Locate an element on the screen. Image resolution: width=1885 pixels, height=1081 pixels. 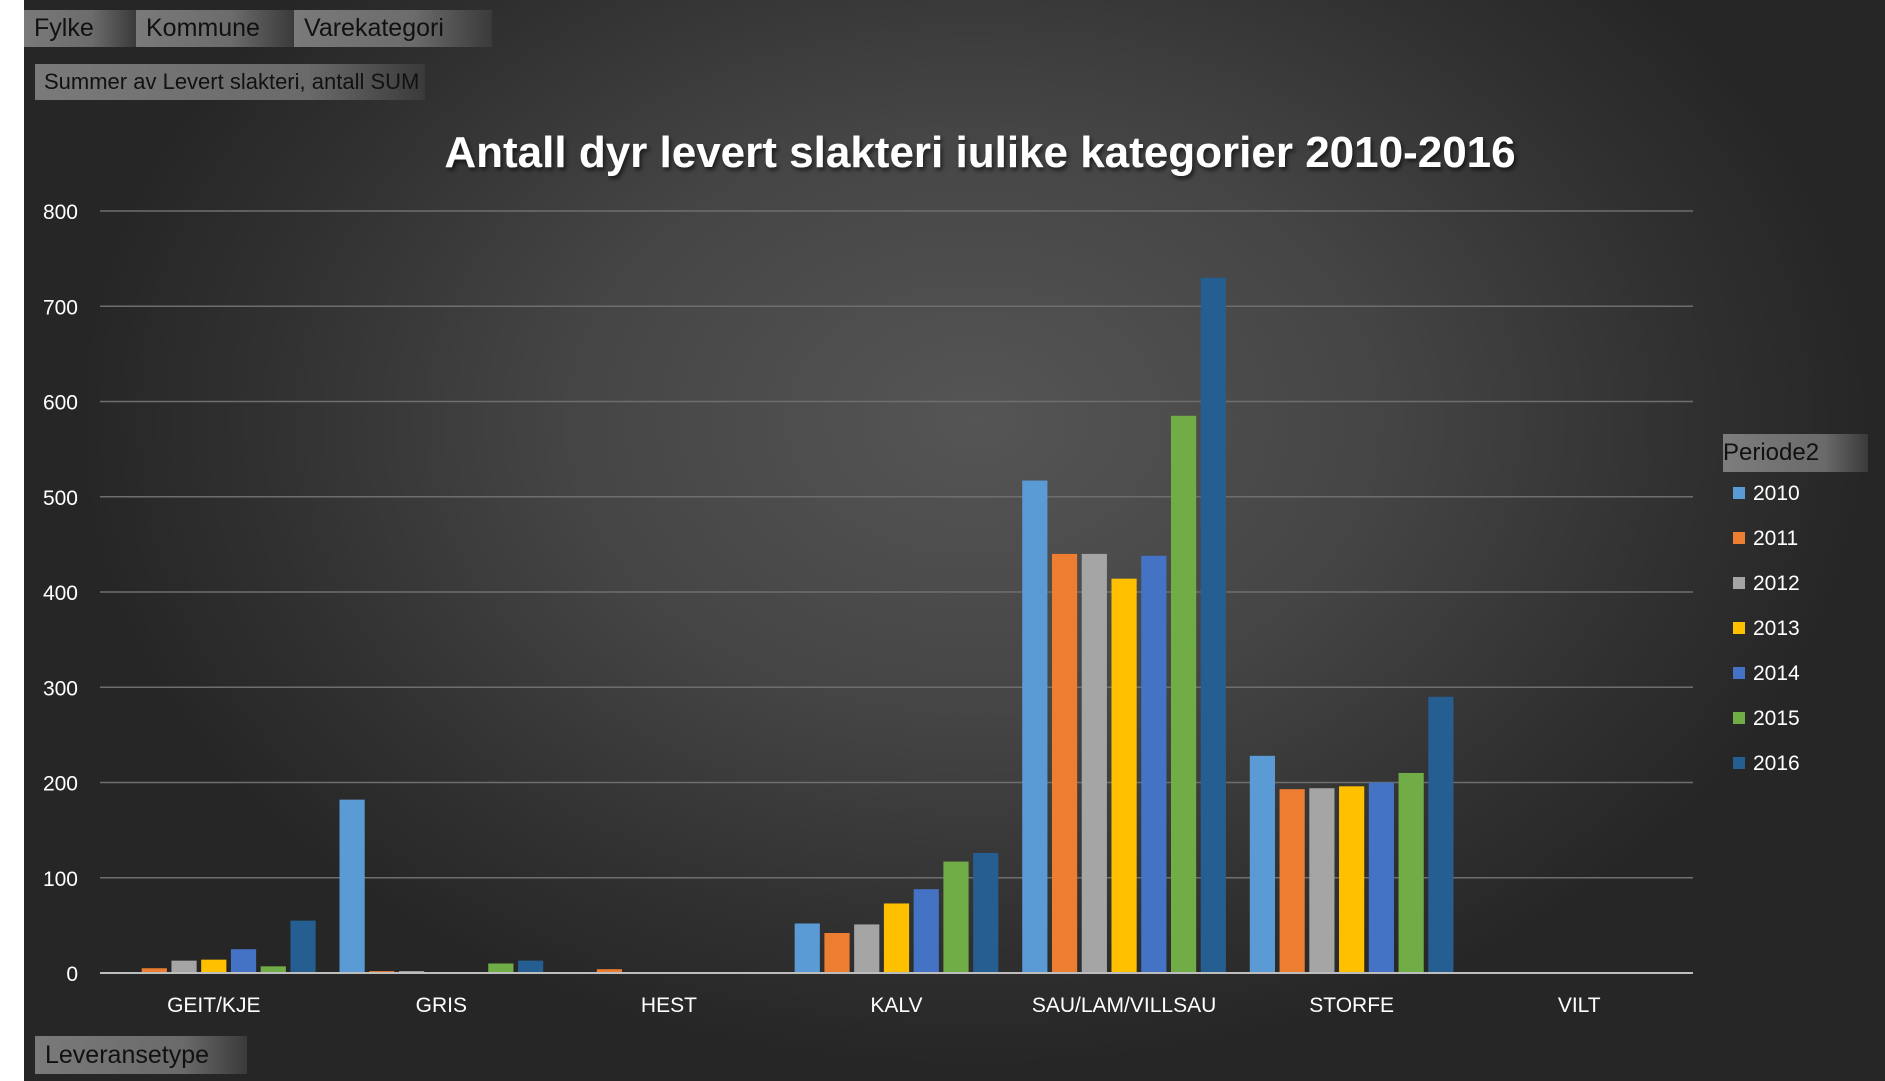
legend-swatch-2014 is located at coordinates (1739, 673).